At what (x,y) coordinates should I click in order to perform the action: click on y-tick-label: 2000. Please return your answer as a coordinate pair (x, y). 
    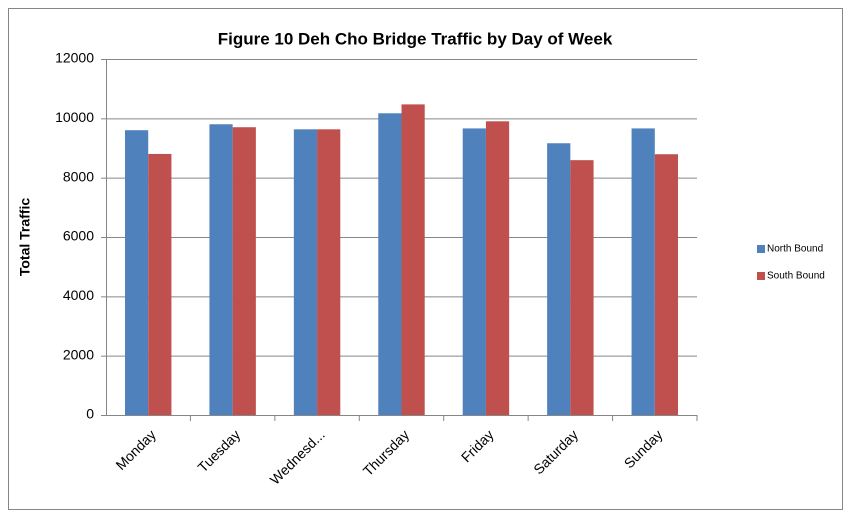
    Looking at the image, I should click on (78, 354).